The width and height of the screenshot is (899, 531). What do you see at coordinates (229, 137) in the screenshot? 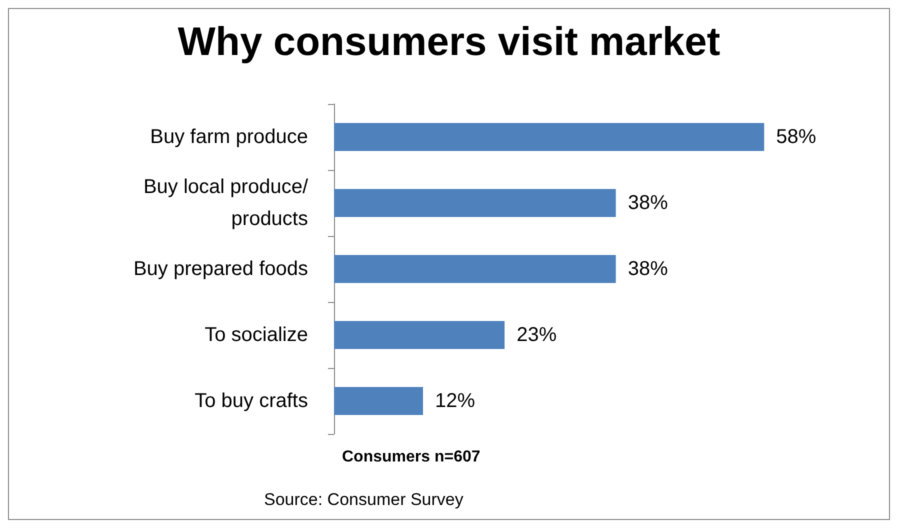
I see `y-tick-label: Buy farm produce` at bounding box center [229, 137].